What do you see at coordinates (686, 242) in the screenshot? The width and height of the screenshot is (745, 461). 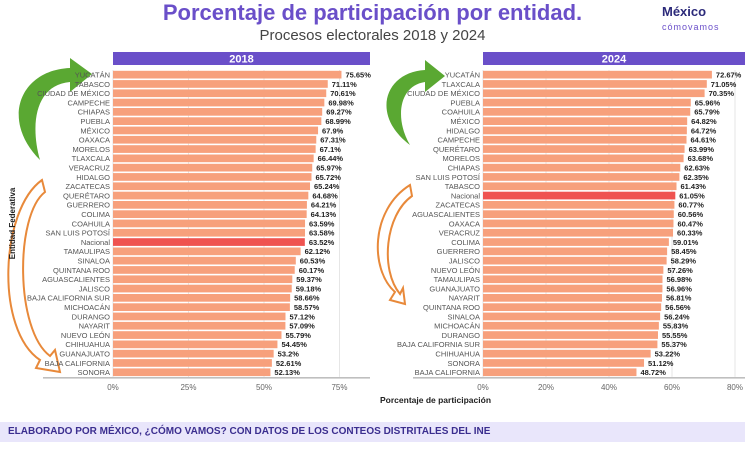 I see `data-label: 59.01%` at bounding box center [686, 242].